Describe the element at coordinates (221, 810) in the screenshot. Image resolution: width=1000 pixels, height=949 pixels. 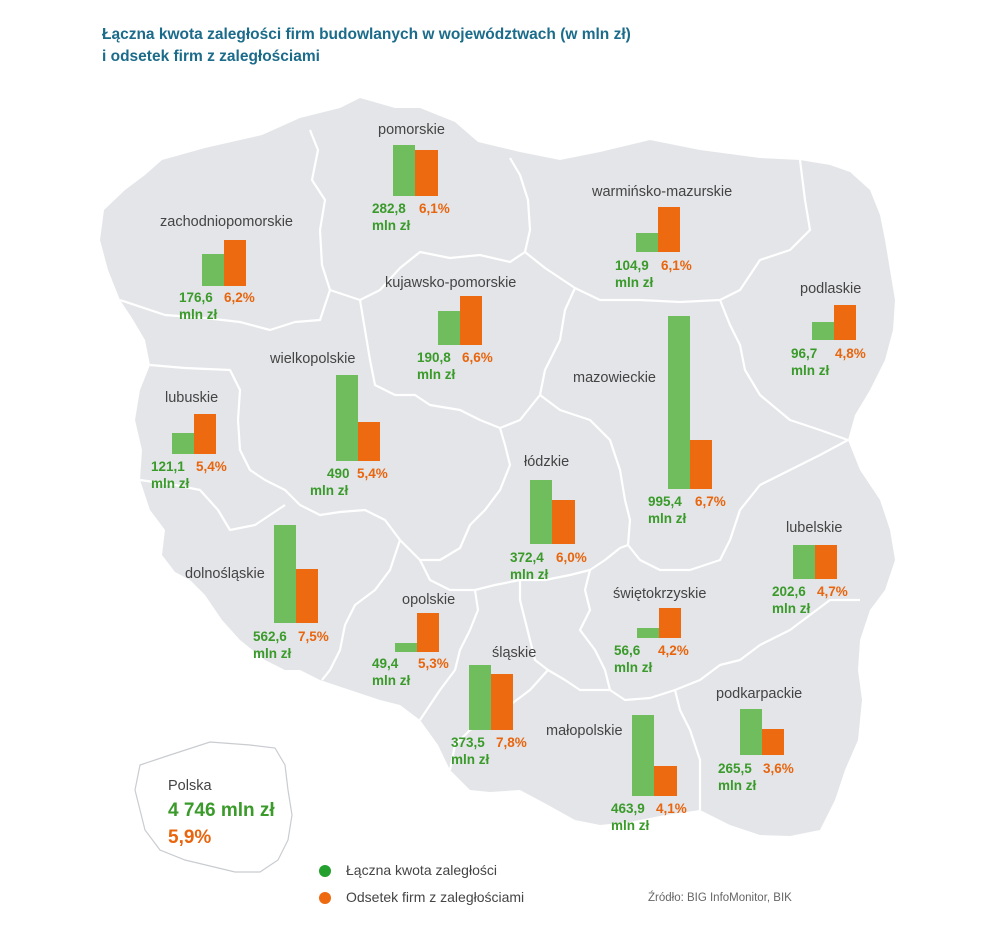
I see `polska-total: 4 746 mln zł` at that location.